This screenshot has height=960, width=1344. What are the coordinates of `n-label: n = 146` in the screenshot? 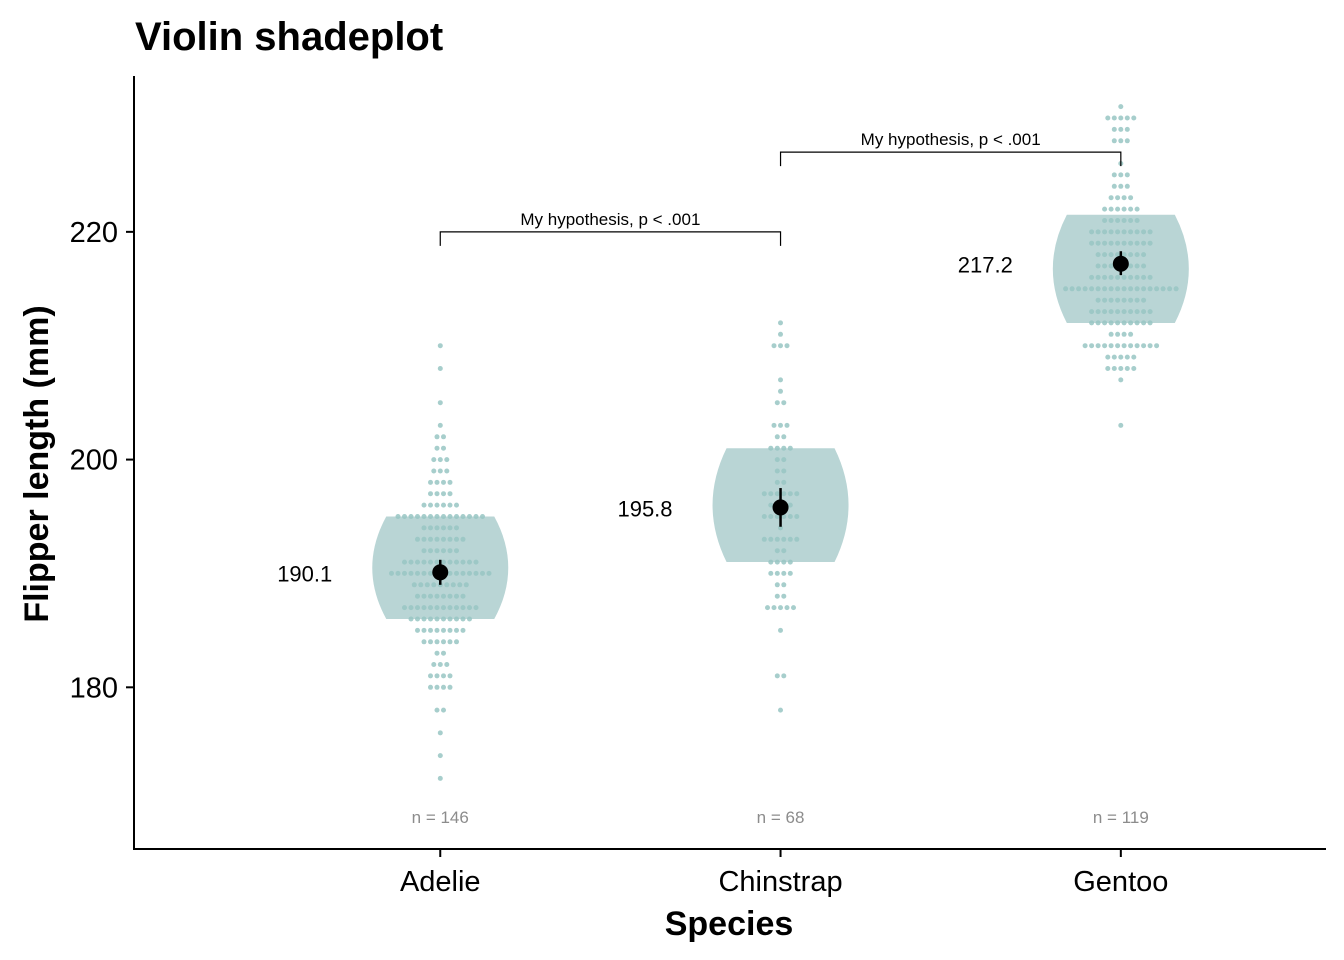 It's located at (440, 817).